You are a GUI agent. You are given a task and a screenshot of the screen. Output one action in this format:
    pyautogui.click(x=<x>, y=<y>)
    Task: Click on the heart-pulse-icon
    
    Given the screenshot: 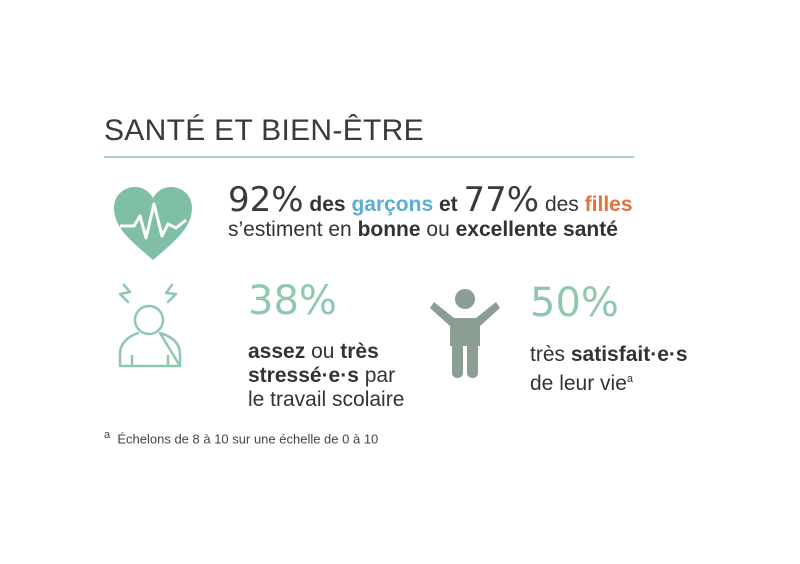 What is the action you would take?
    pyautogui.click(x=153, y=223)
    